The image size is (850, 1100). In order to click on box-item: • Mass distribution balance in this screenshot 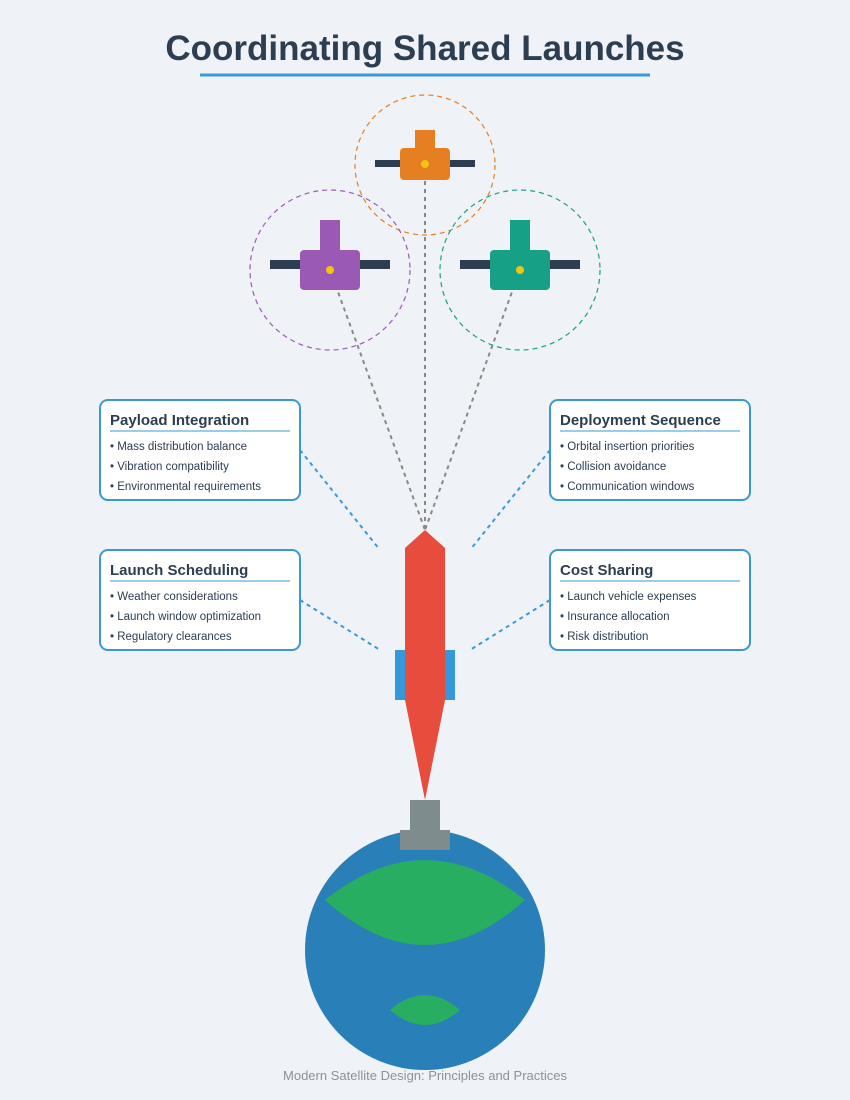, I will do `click(178, 447)`.